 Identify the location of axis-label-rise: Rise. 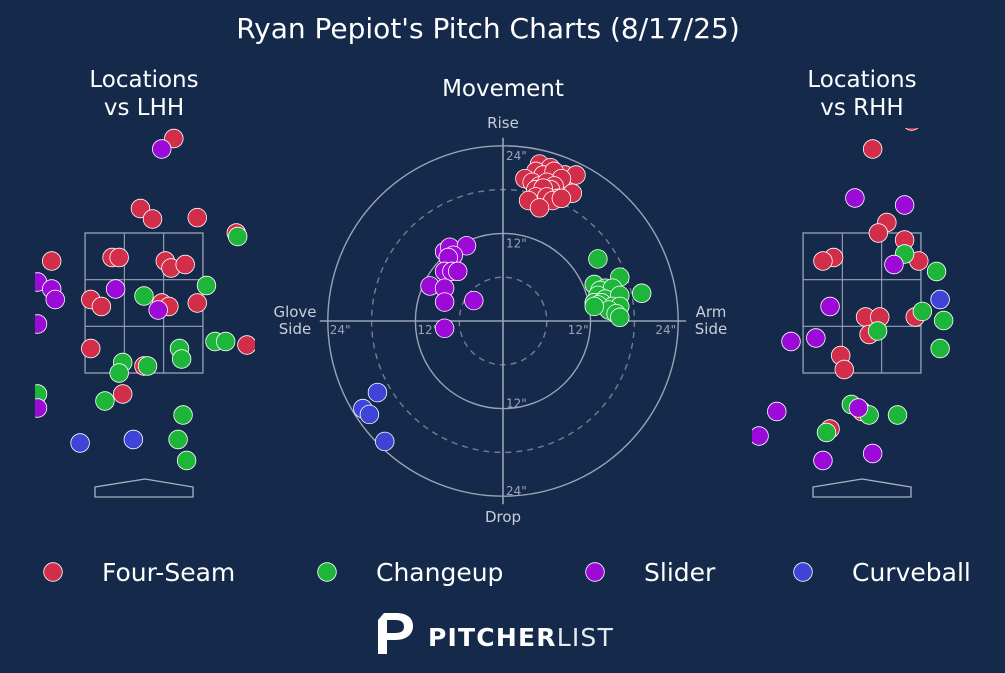
(503, 123).